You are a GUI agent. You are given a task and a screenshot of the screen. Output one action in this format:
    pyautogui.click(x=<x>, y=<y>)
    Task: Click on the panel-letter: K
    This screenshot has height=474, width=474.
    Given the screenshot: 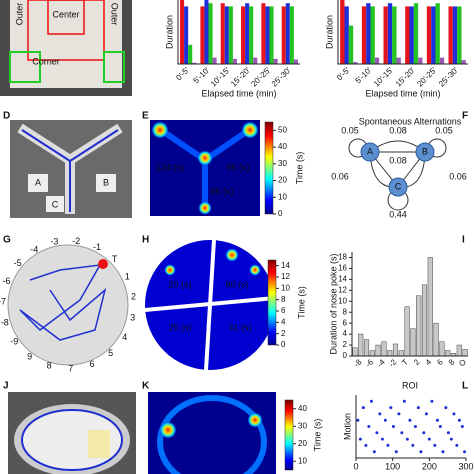 What is the action you would take?
    pyautogui.click(x=146, y=386)
    